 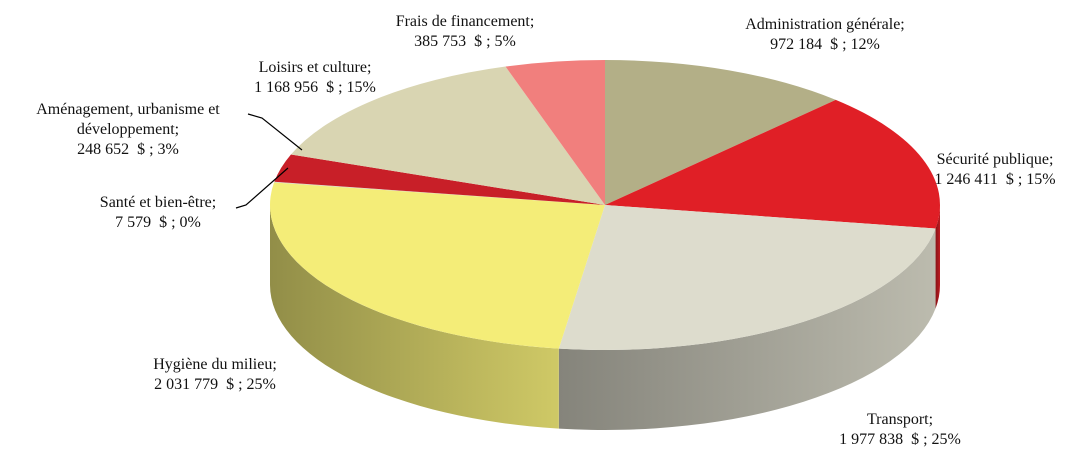 I want to click on category-label: Aménagement, urbanisme et développement;, so click(x=128, y=119).